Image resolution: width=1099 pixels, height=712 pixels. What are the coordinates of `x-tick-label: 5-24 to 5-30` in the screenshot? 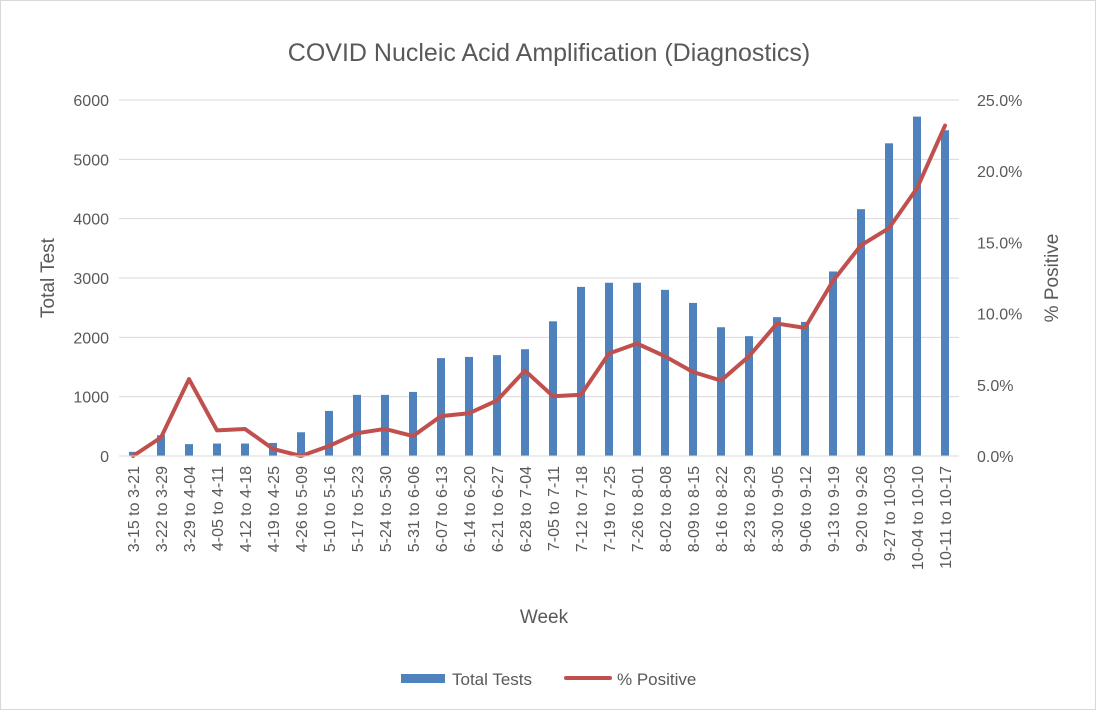 It's located at (386, 509).